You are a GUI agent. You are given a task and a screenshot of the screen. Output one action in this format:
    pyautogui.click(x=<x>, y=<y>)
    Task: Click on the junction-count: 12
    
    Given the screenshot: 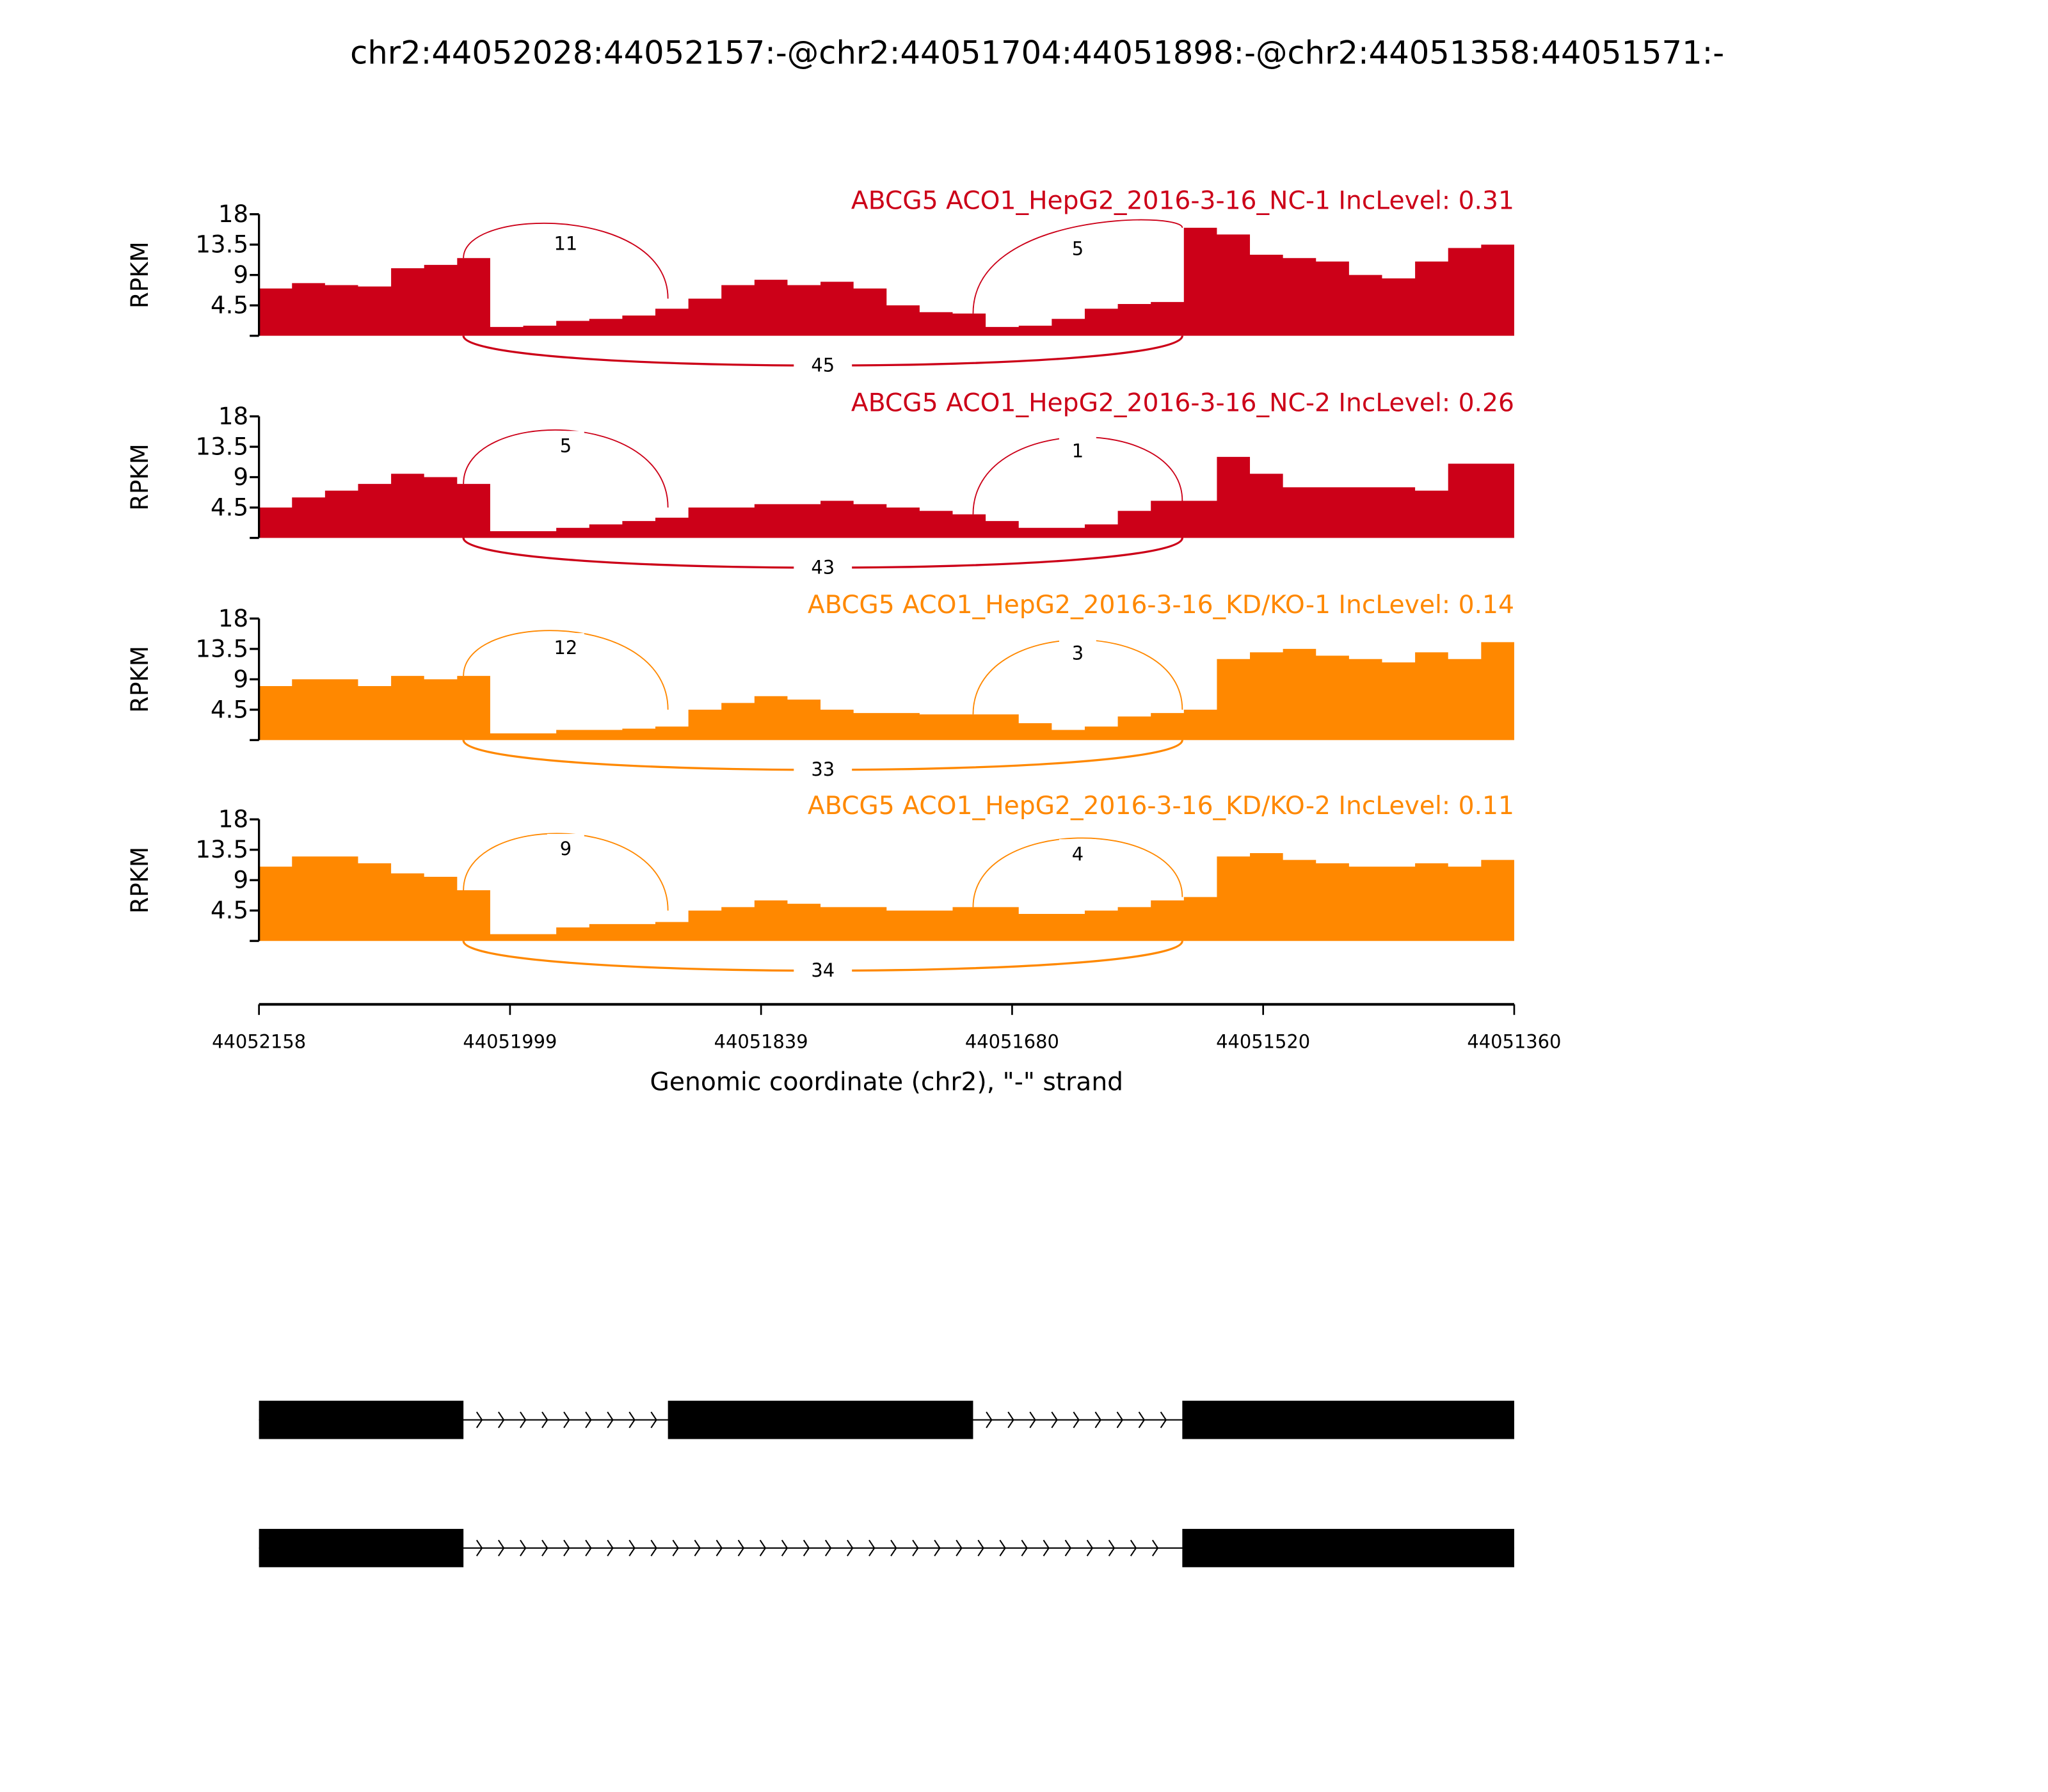 What is the action you would take?
    pyautogui.click(x=566, y=648)
    